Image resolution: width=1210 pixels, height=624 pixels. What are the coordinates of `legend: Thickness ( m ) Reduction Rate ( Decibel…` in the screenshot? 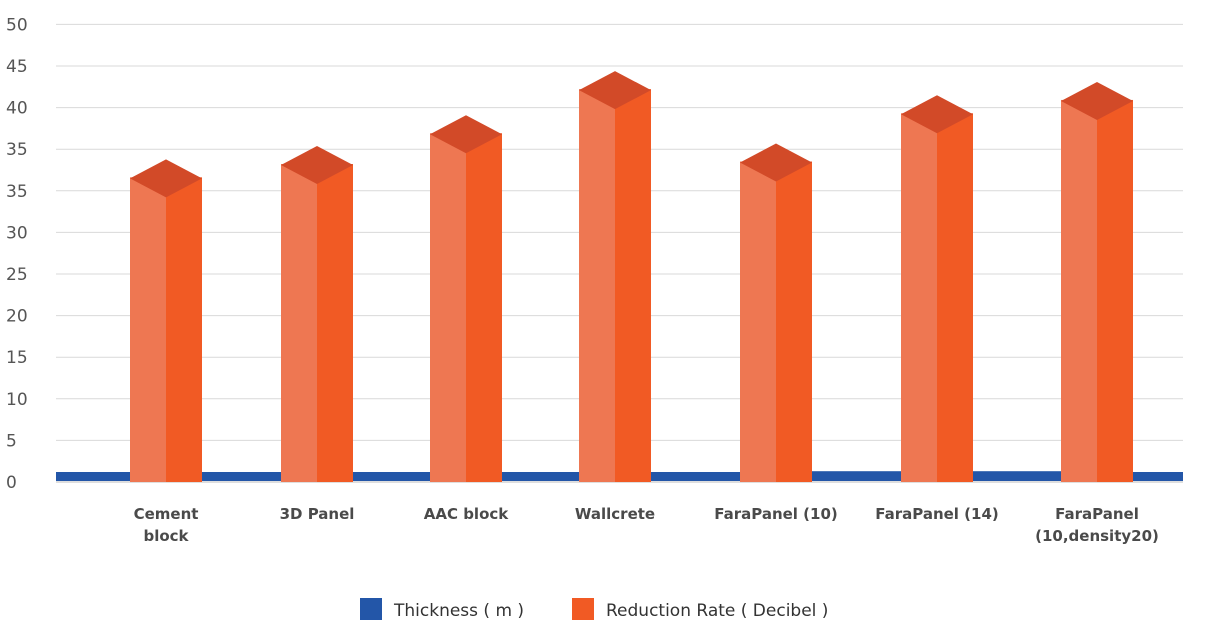 It's located at (594, 609).